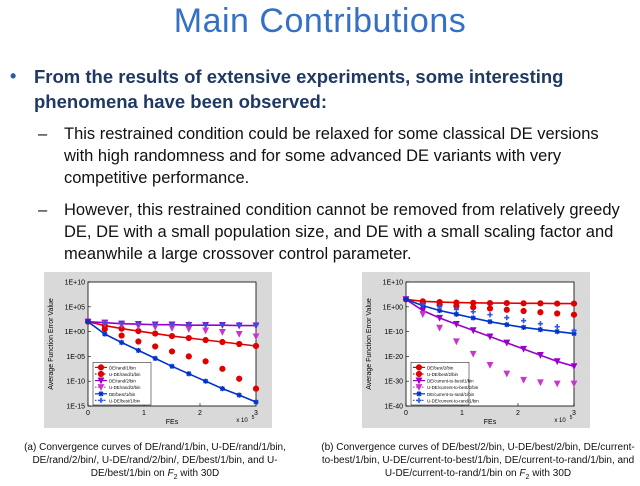  What do you see at coordinates (144, 413) in the screenshot?
I see `x-tick-label: 1` at bounding box center [144, 413].